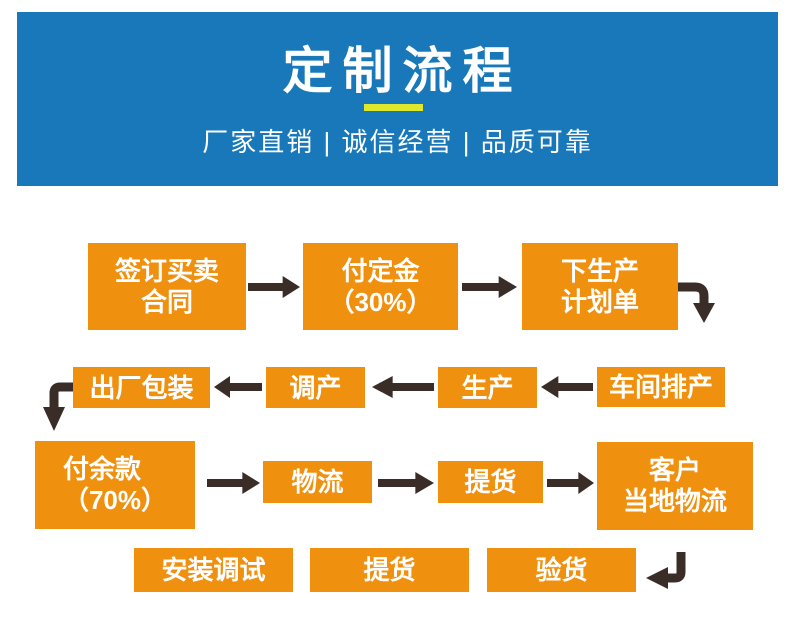  Describe the element at coordinates (487, 387) in the screenshot. I see `flow-step-production: 生产` at that location.